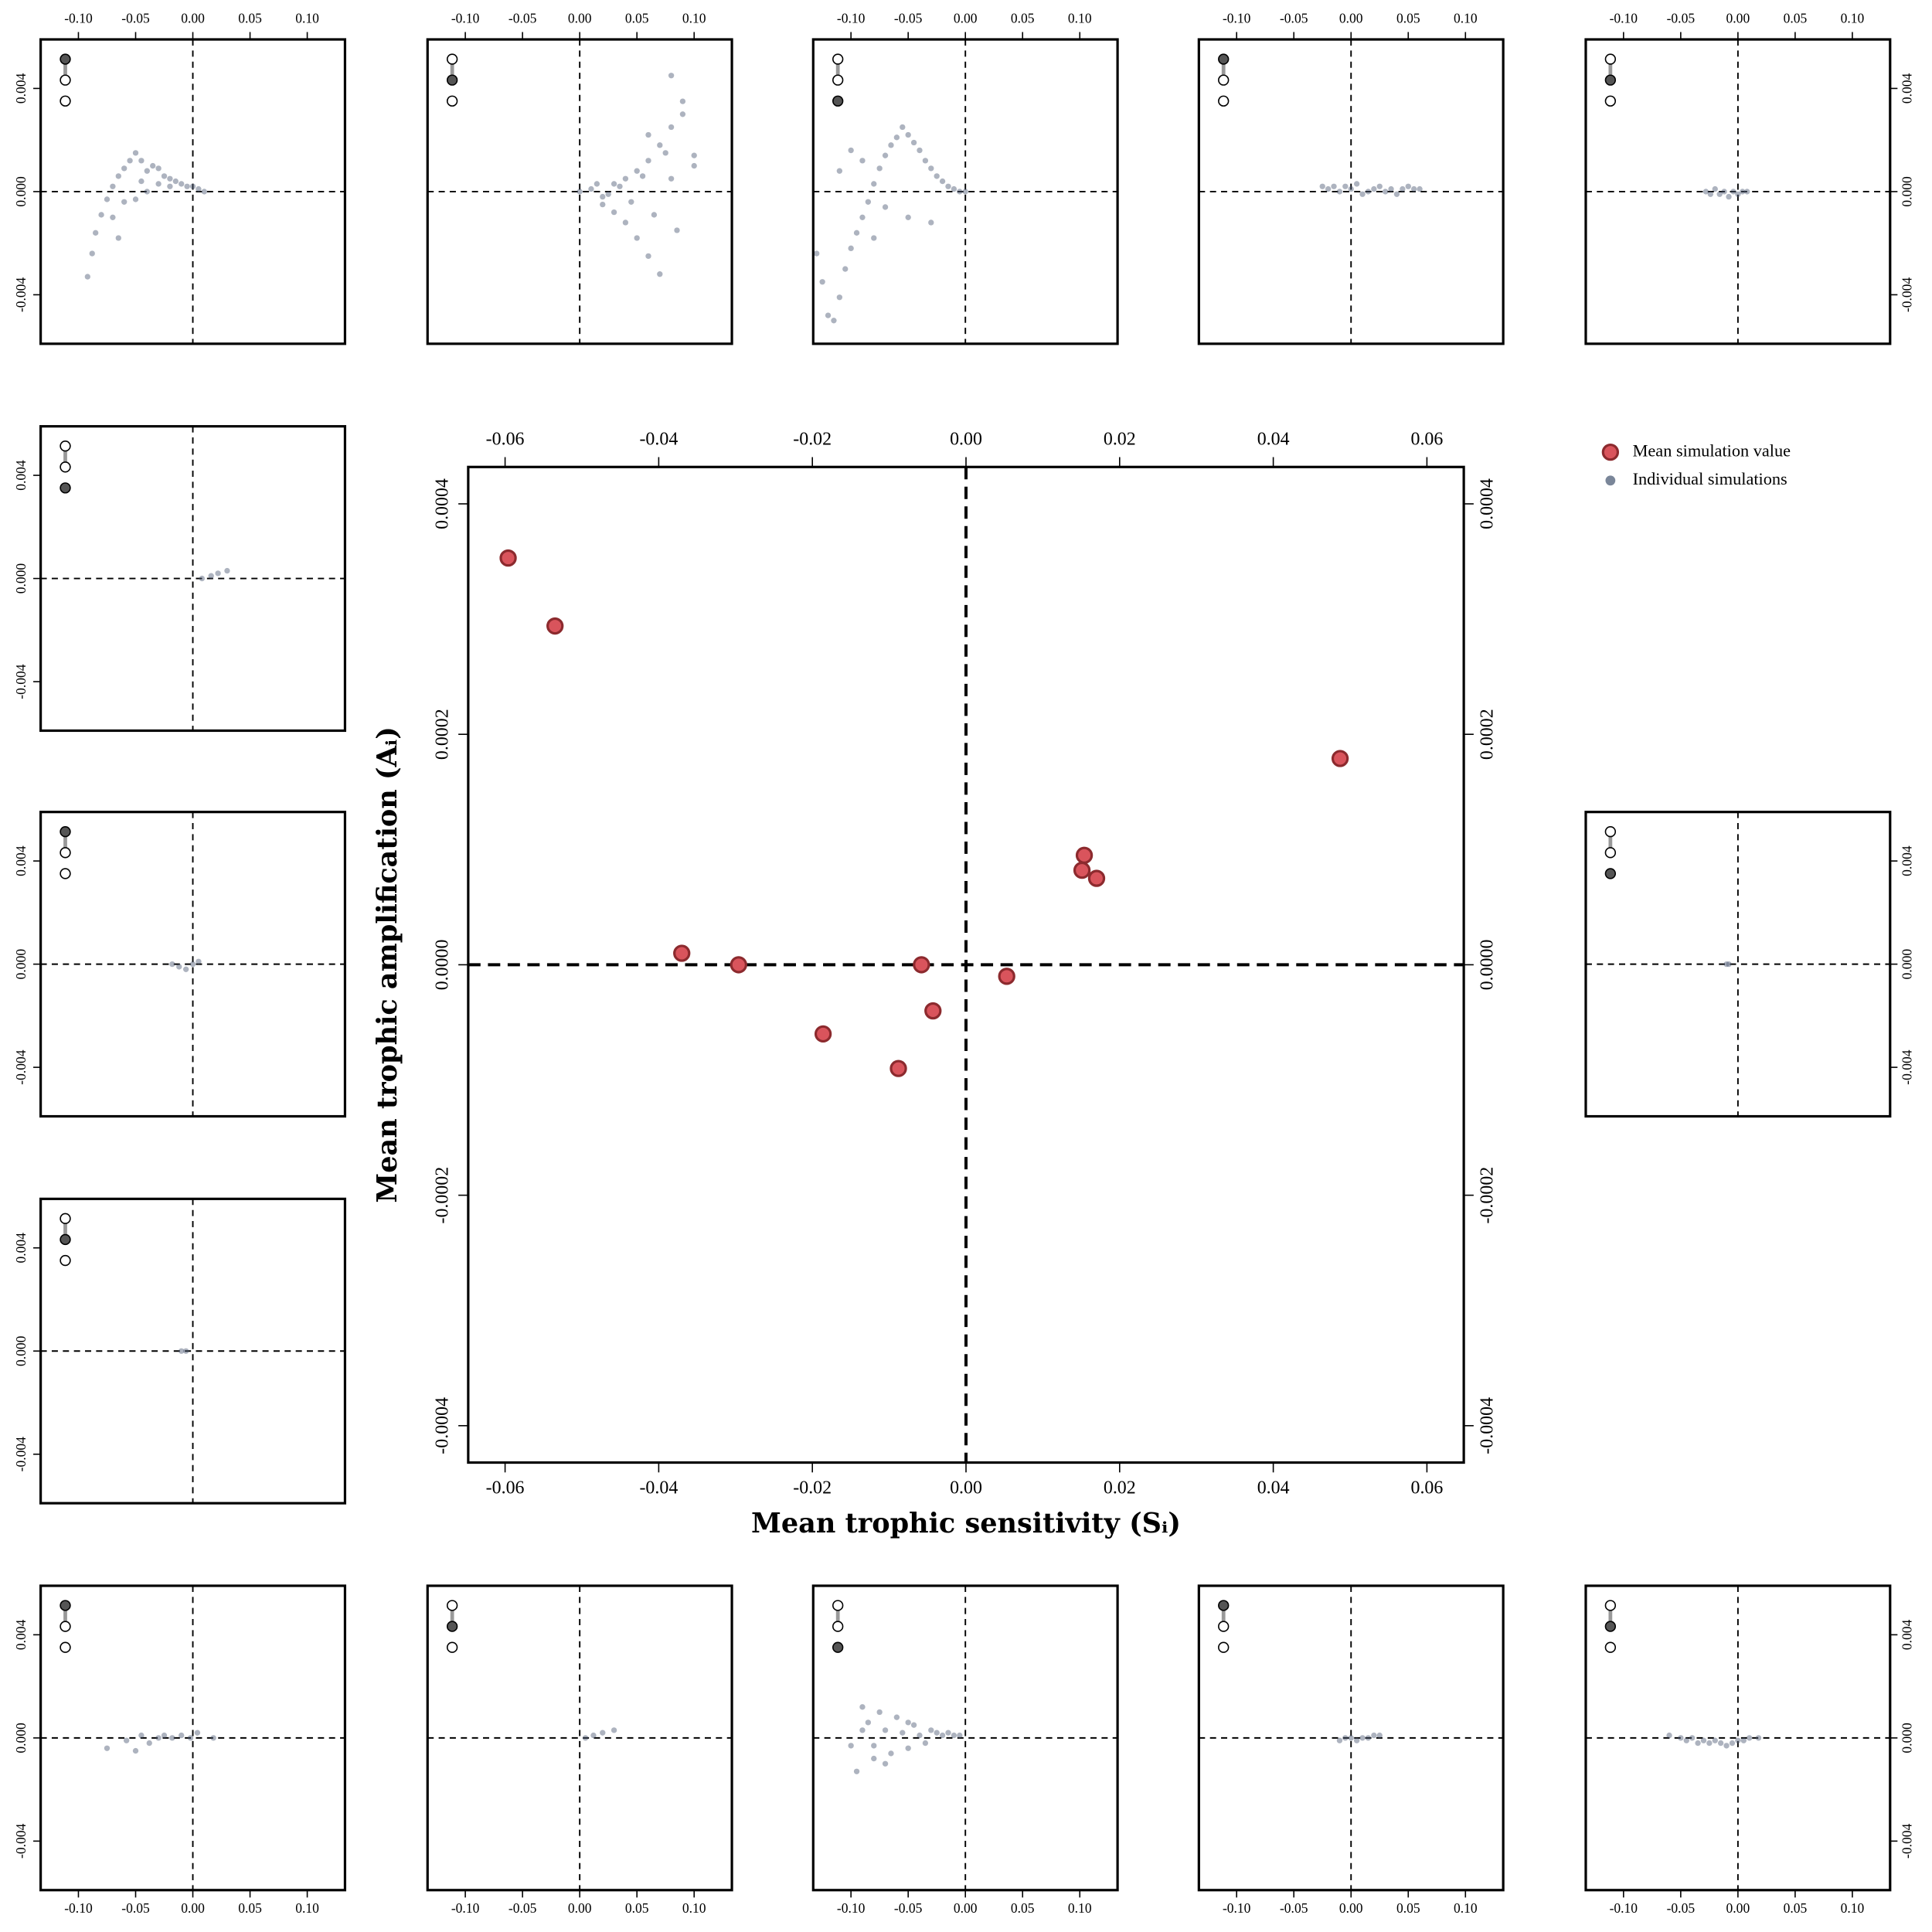  What do you see at coordinates (506, 1488) in the screenshot?
I see `x-tick-label: -0.06` at bounding box center [506, 1488].